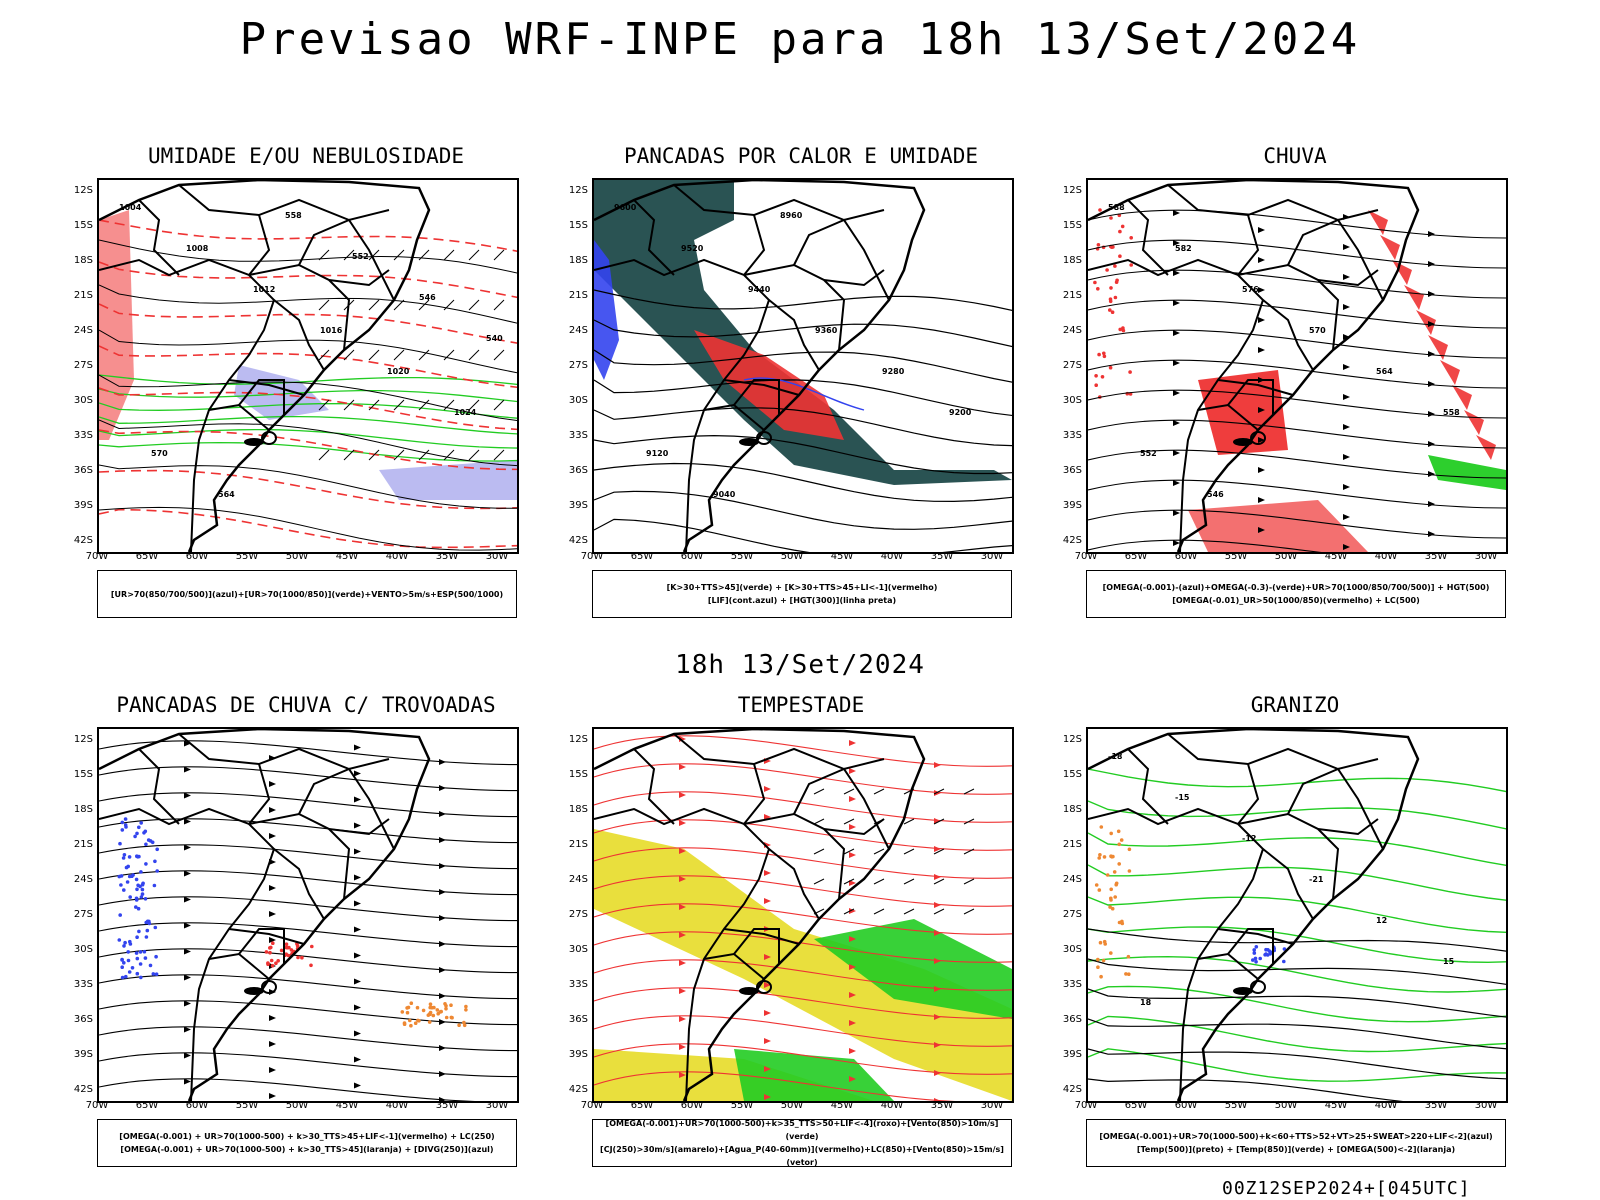 This screenshot has height=1200, width=1600. I want to click on lon-tick-label: 30W, so click(992, 556).